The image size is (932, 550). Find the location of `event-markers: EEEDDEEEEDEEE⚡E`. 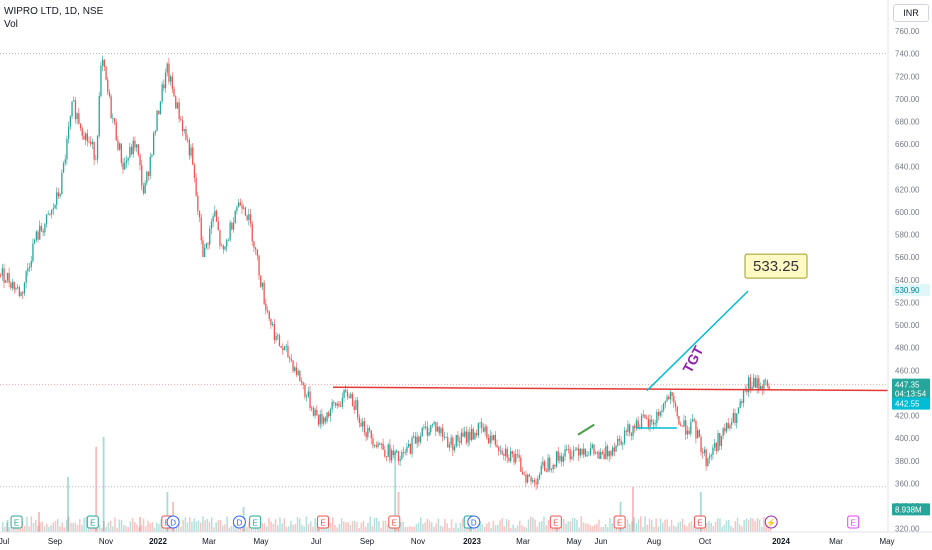

event-markers: EEEDDEEEEDEEE⚡E is located at coordinates (435, 522).